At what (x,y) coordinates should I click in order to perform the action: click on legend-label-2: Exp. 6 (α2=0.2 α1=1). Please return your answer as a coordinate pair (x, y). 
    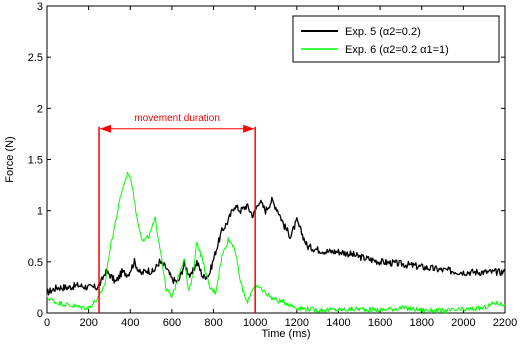
    Looking at the image, I should click on (397, 50).